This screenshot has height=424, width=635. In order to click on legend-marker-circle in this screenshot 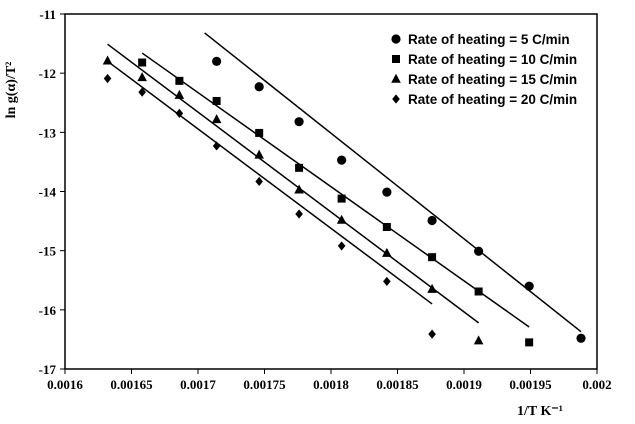, I will do `click(396, 39)`.